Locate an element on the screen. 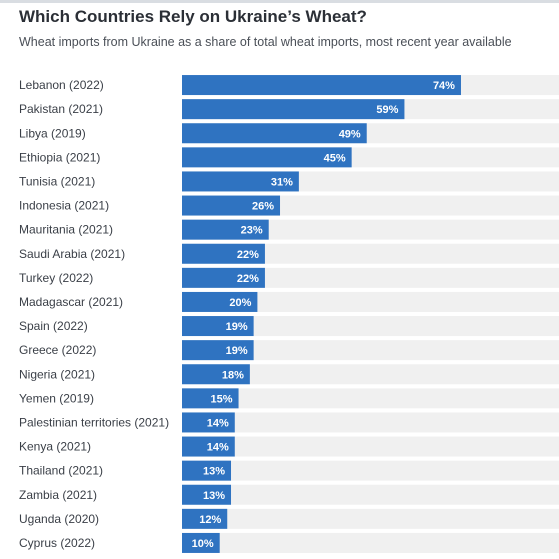 Image resolution: width=559 pixels, height=559 pixels. value-label: 74% is located at coordinates (444, 86).